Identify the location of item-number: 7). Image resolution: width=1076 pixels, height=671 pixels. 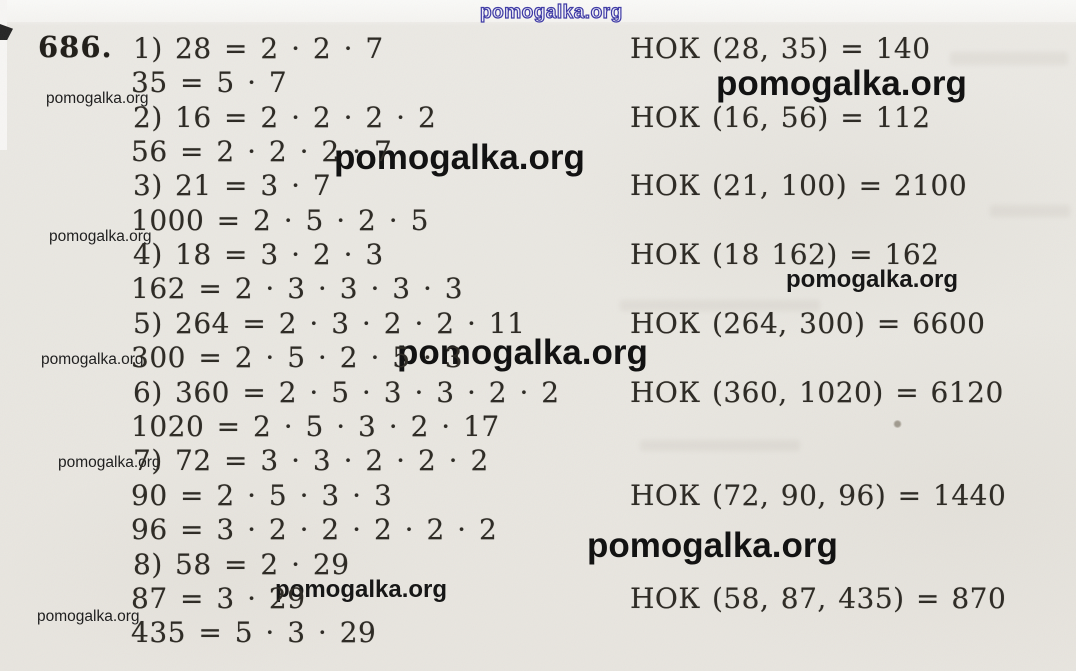
(148, 460).